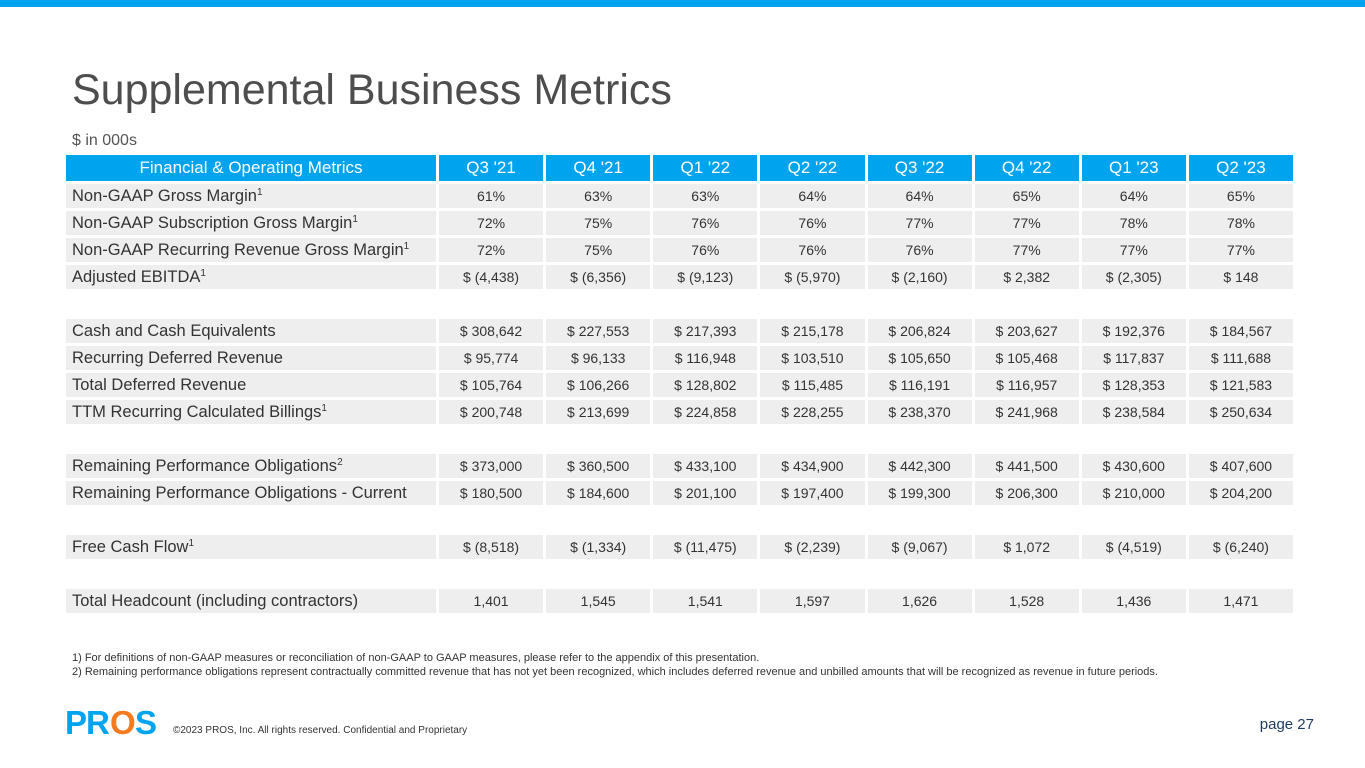 Image resolution: width=1365 pixels, height=768 pixels. I want to click on value-cell: $ 106,266, so click(598, 385).